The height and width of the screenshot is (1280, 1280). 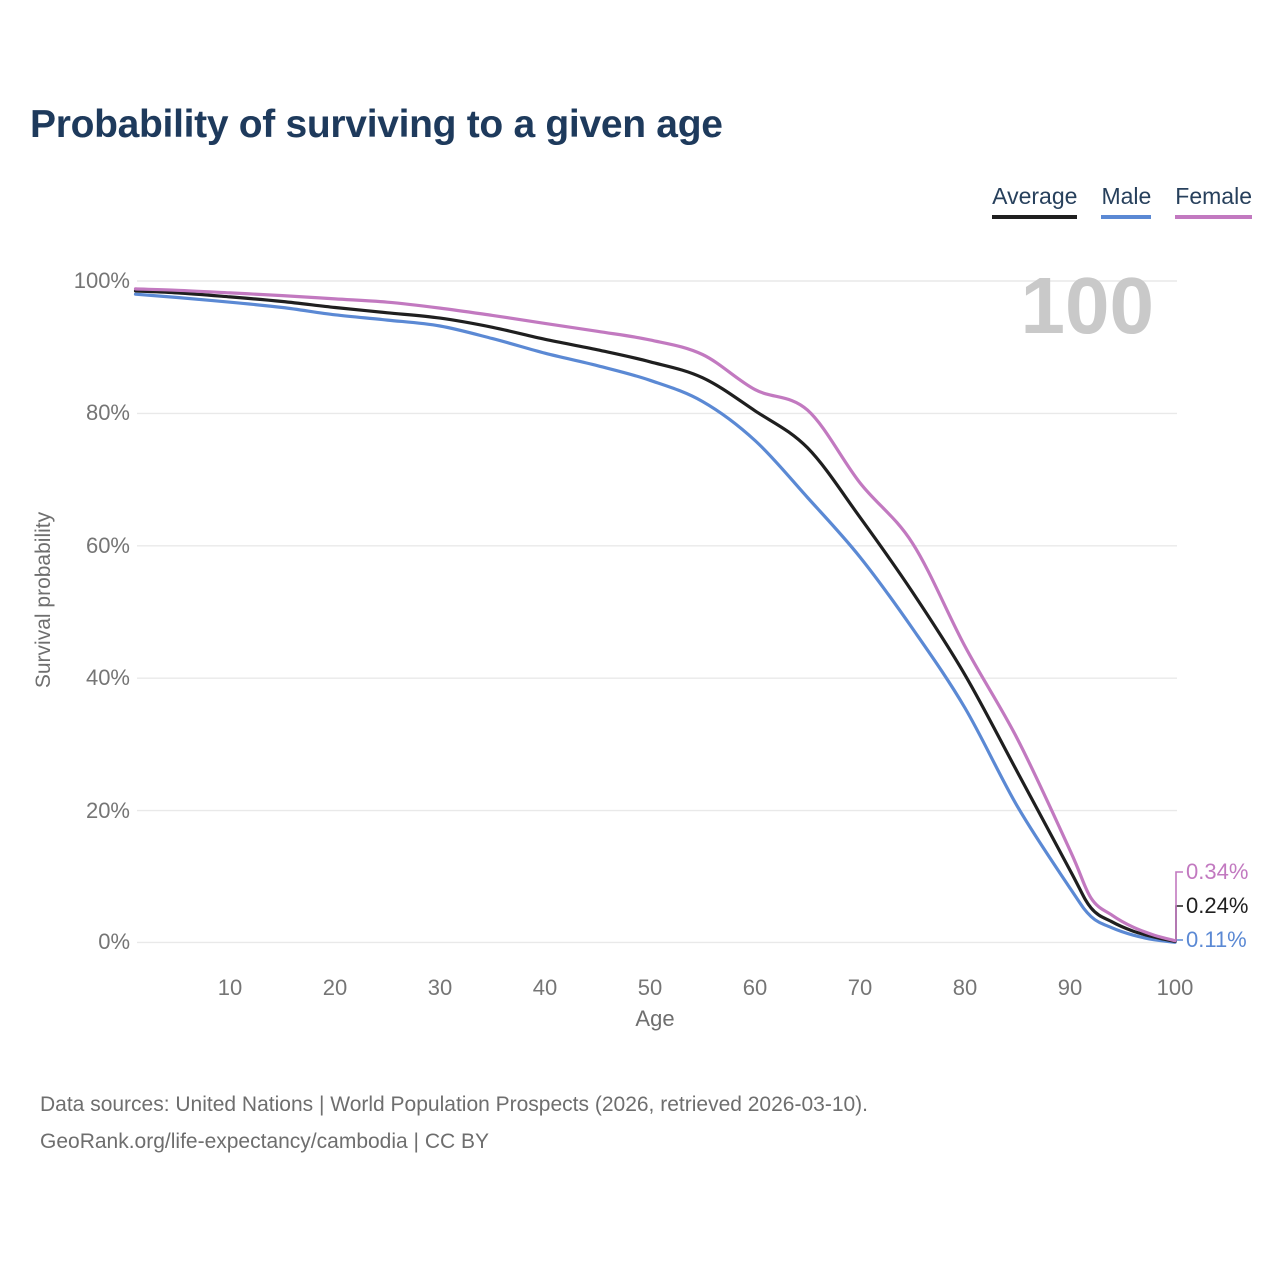 I want to click on end-label-connector-male, so click(x=1179, y=941).